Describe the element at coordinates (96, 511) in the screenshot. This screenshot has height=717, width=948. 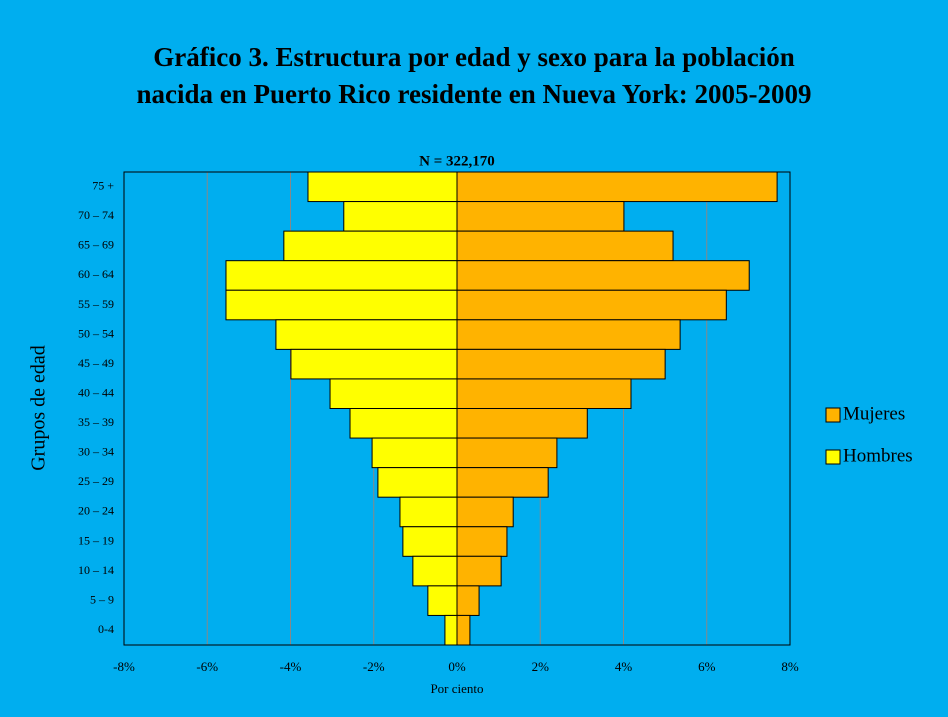
I see `y-tick-label: 20 – 24` at that location.